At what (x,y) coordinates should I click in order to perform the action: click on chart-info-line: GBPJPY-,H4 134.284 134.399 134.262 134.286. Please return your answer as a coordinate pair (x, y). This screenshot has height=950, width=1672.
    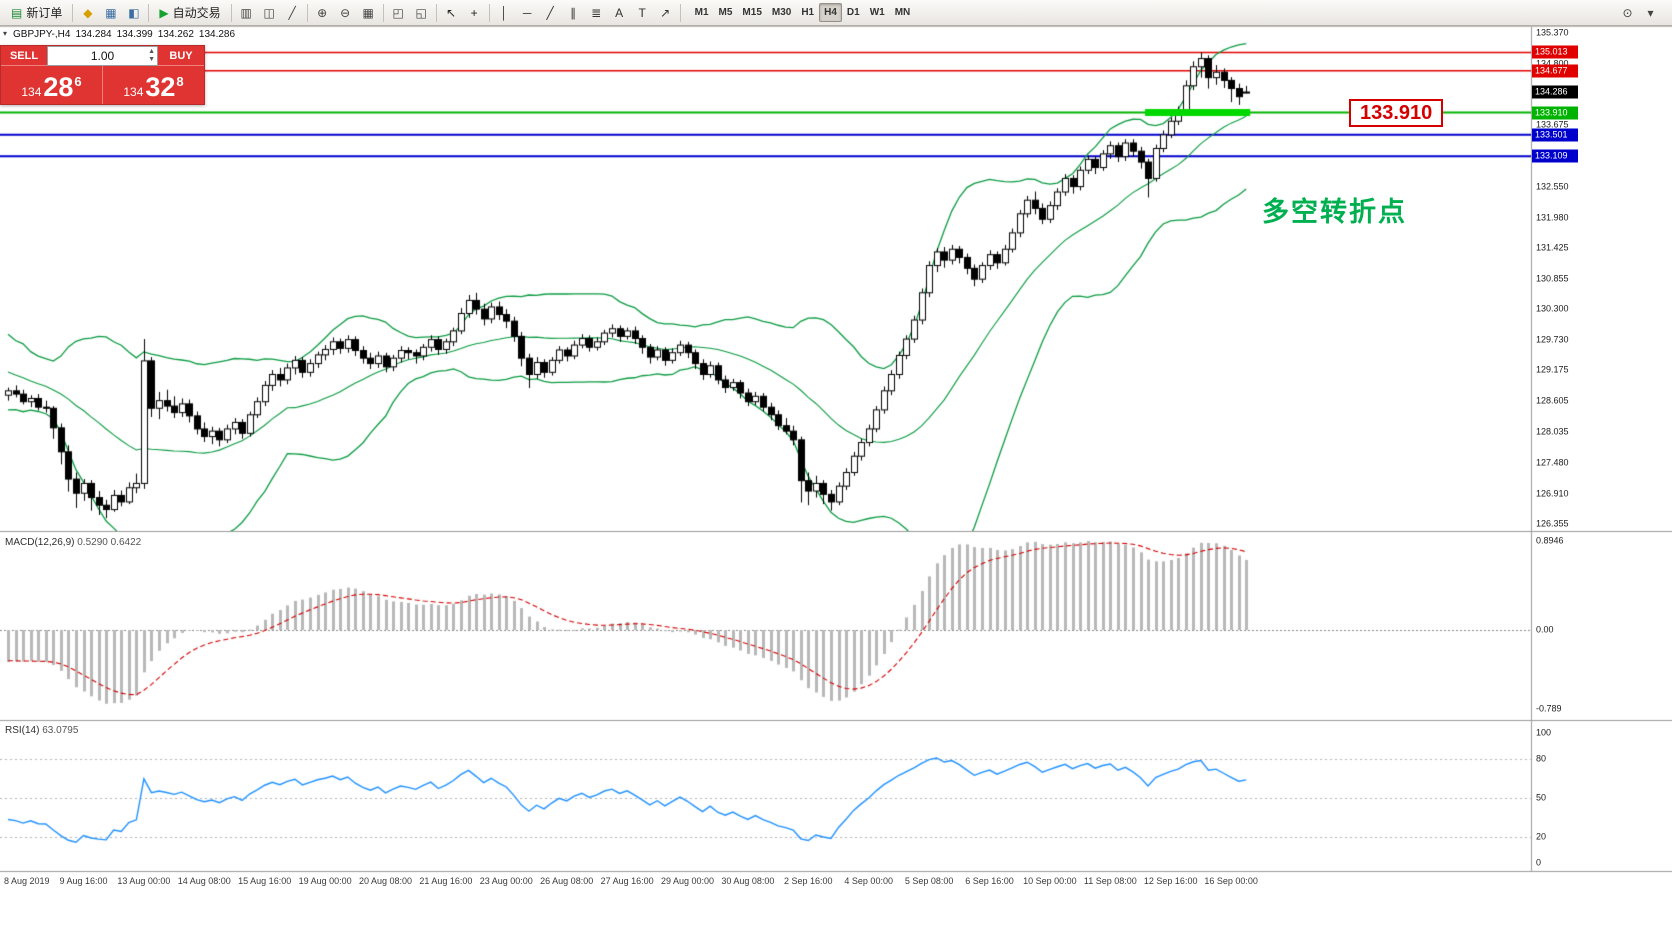
    Looking at the image, I should click on (126, 34).